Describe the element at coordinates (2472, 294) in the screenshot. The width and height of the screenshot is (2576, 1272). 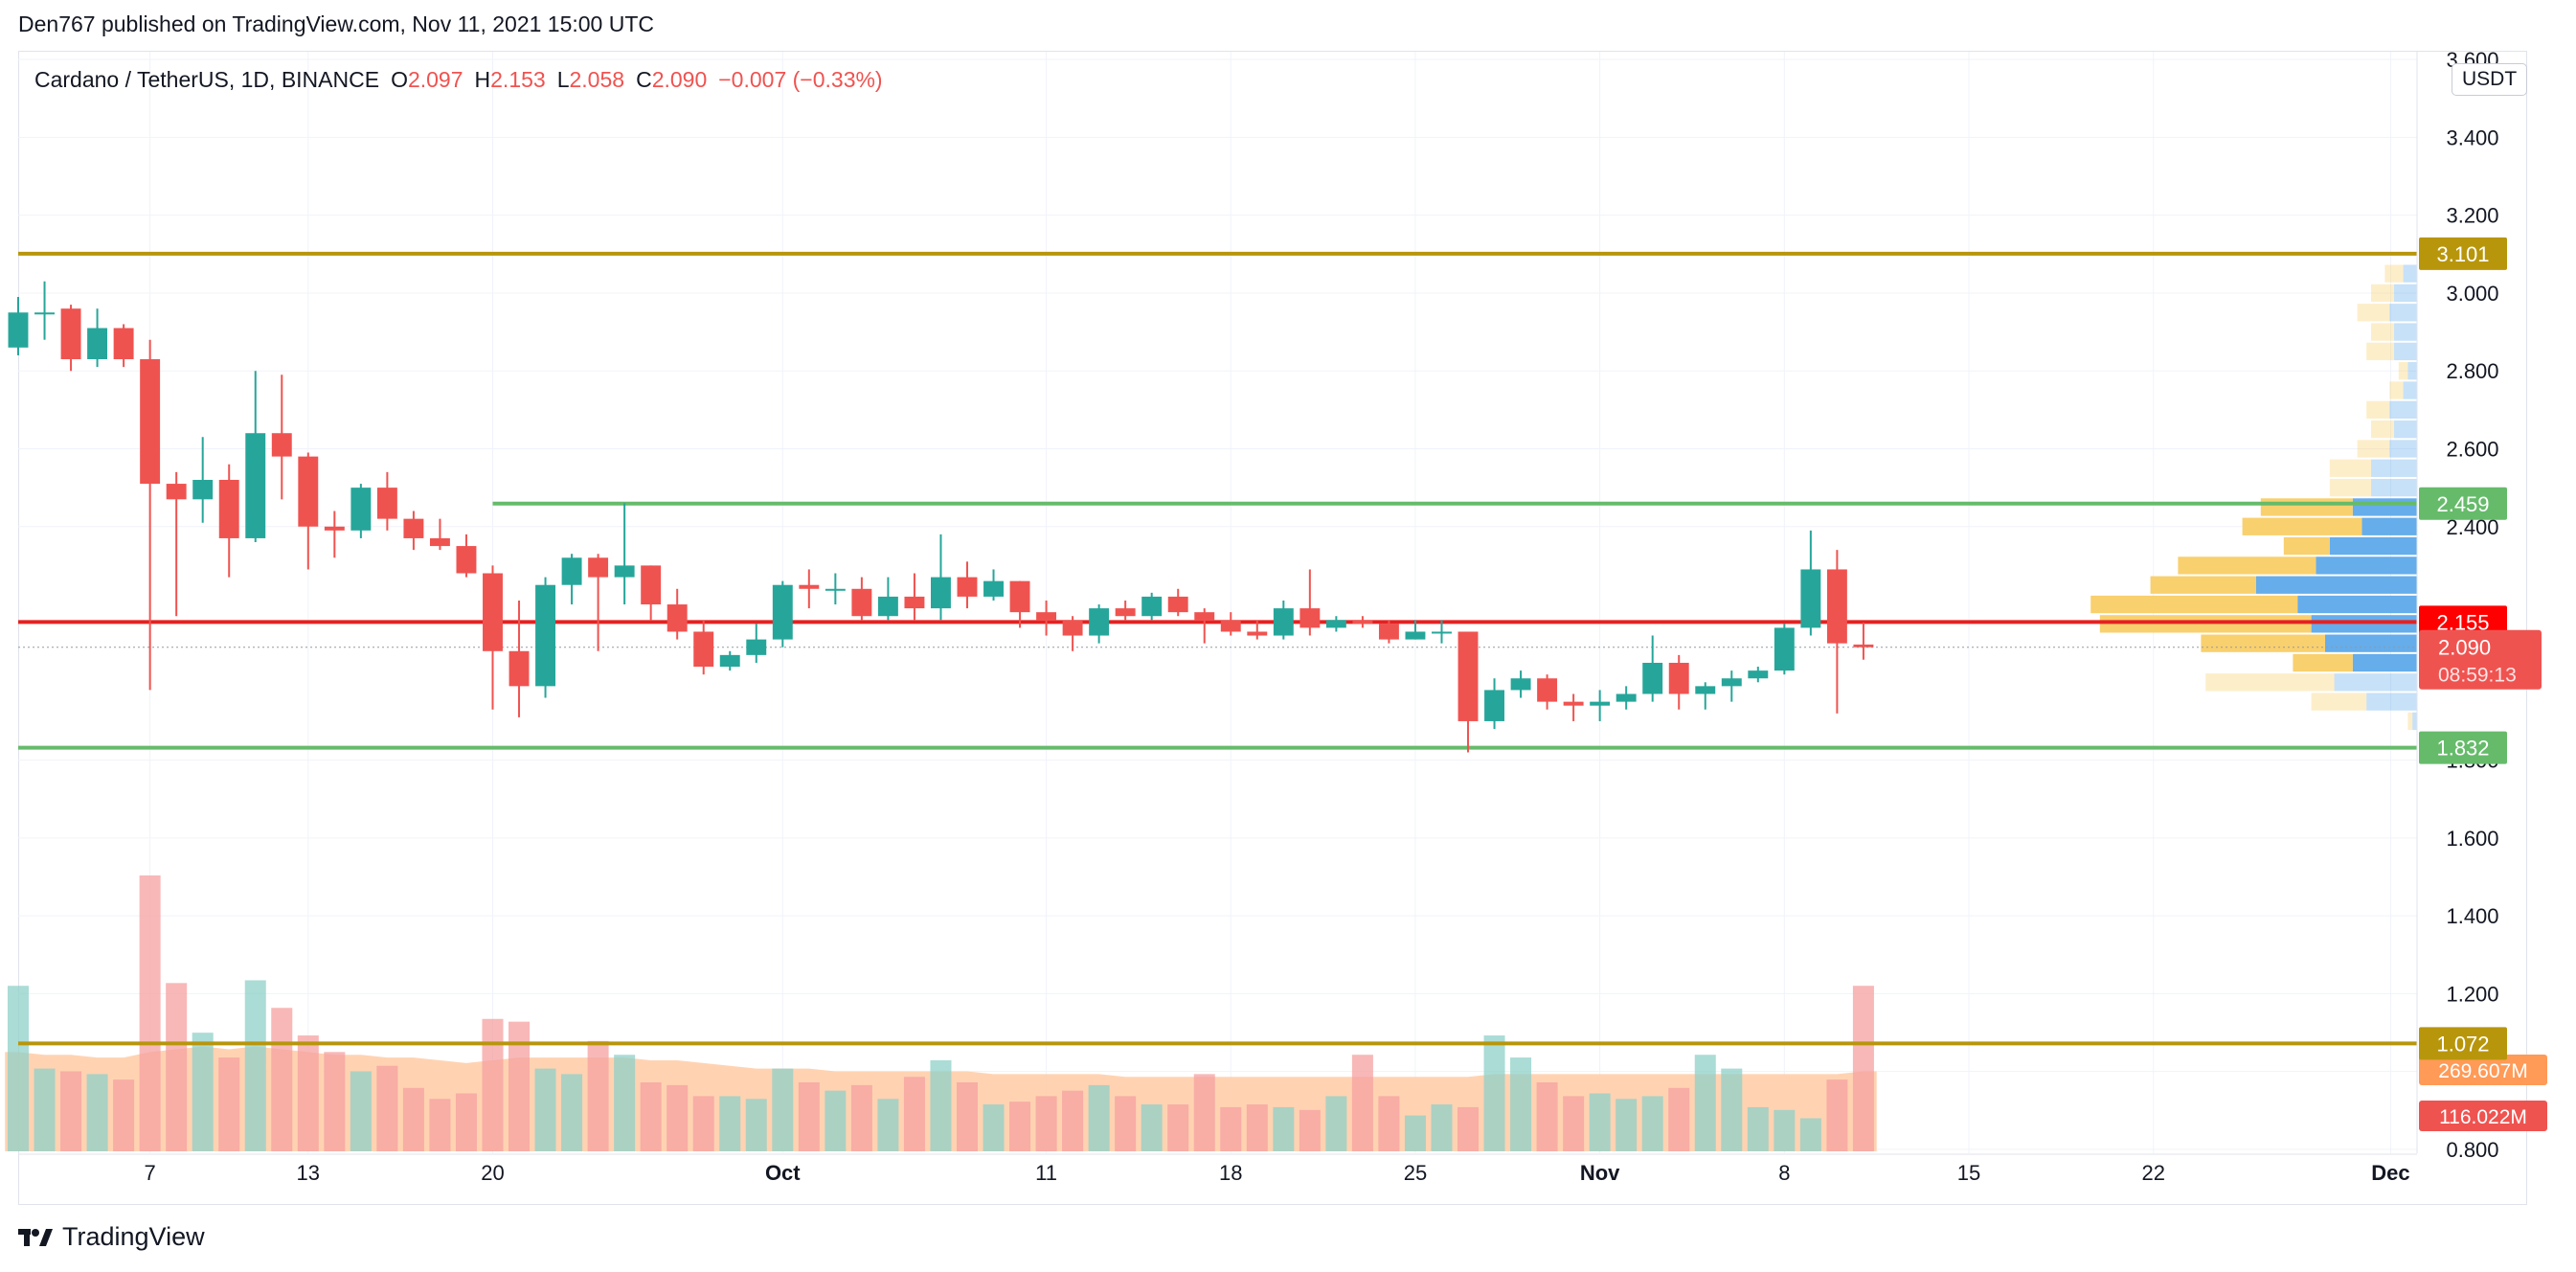
I see `price-tick-label: 3.000` at that location.